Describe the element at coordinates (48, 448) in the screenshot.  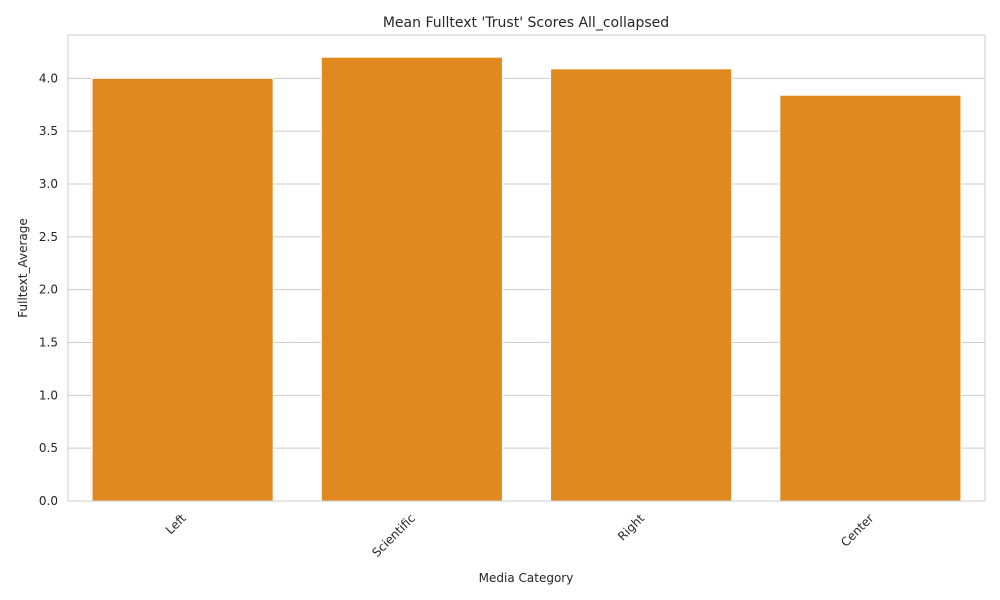
I see `y-tick-label: 0.5` at that location.